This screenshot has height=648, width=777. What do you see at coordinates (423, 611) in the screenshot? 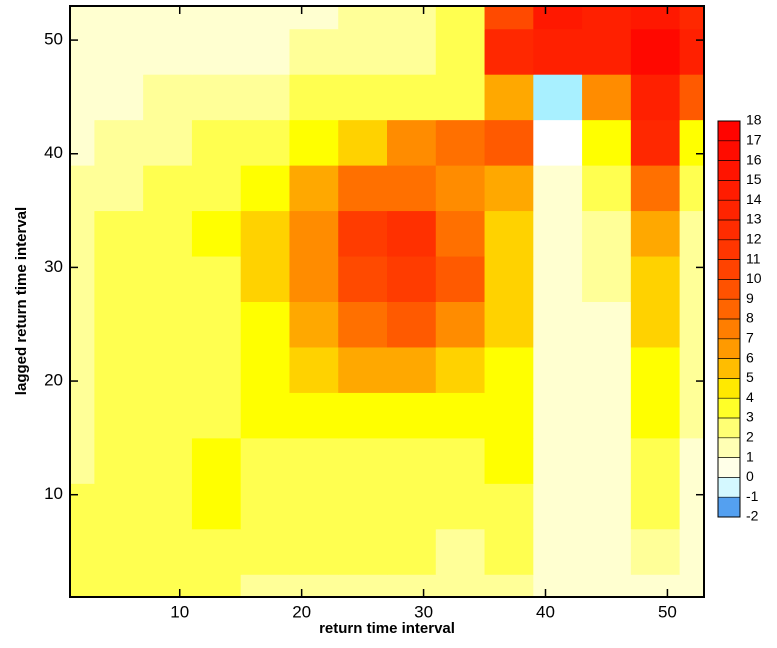
I see `x-tick-label: 30` at bounding box center [423, 611].